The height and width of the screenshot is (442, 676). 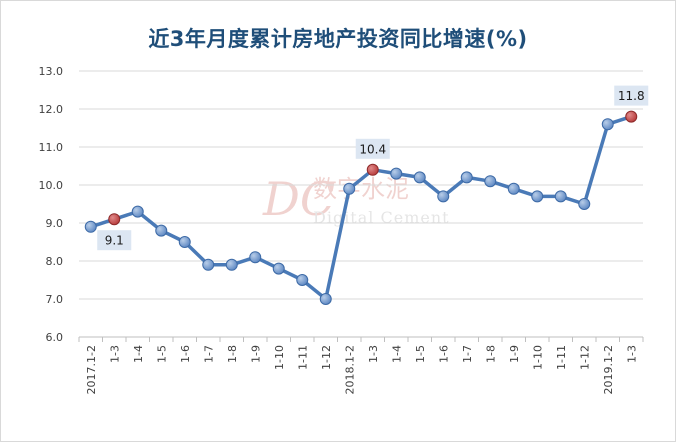 What do you see at coordinates (51, 185) in the screenshot?
I see `y-tick-label: 10.0` at bounding box center [51, 185].